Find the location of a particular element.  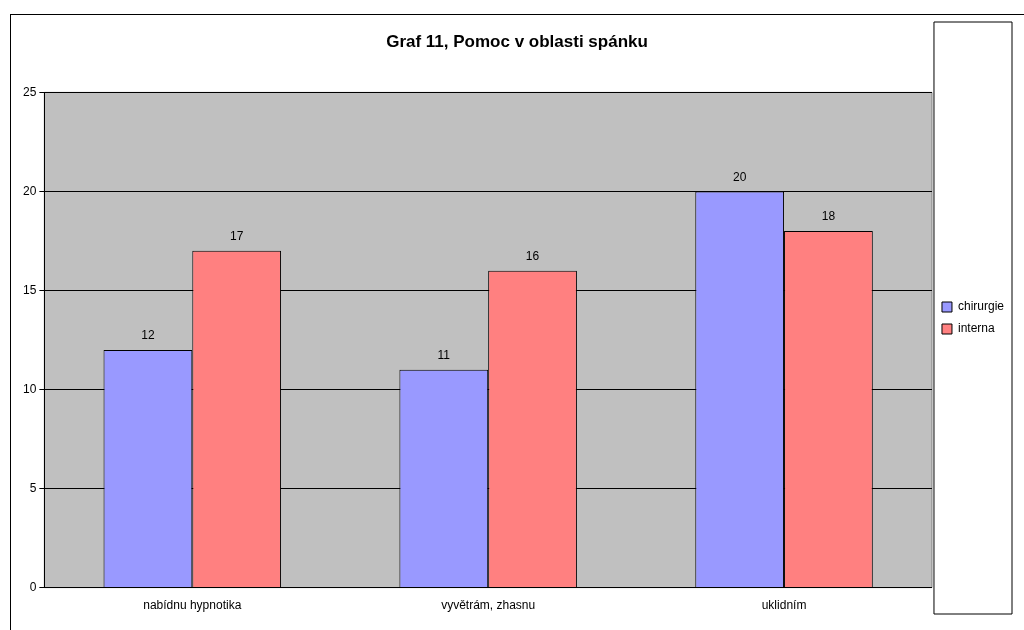

y-tick-label: 20 is located at coordinates (29, 190).